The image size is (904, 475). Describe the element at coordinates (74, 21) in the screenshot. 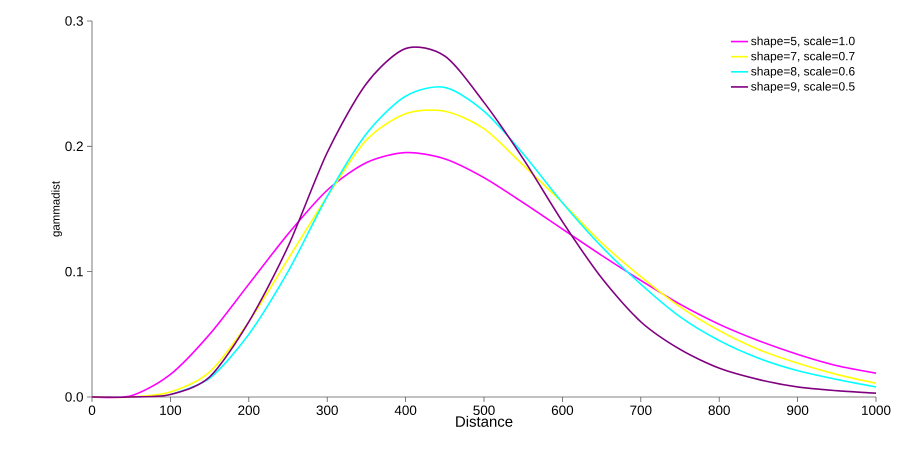

I see `y-tick-label: 0.3` at that location.